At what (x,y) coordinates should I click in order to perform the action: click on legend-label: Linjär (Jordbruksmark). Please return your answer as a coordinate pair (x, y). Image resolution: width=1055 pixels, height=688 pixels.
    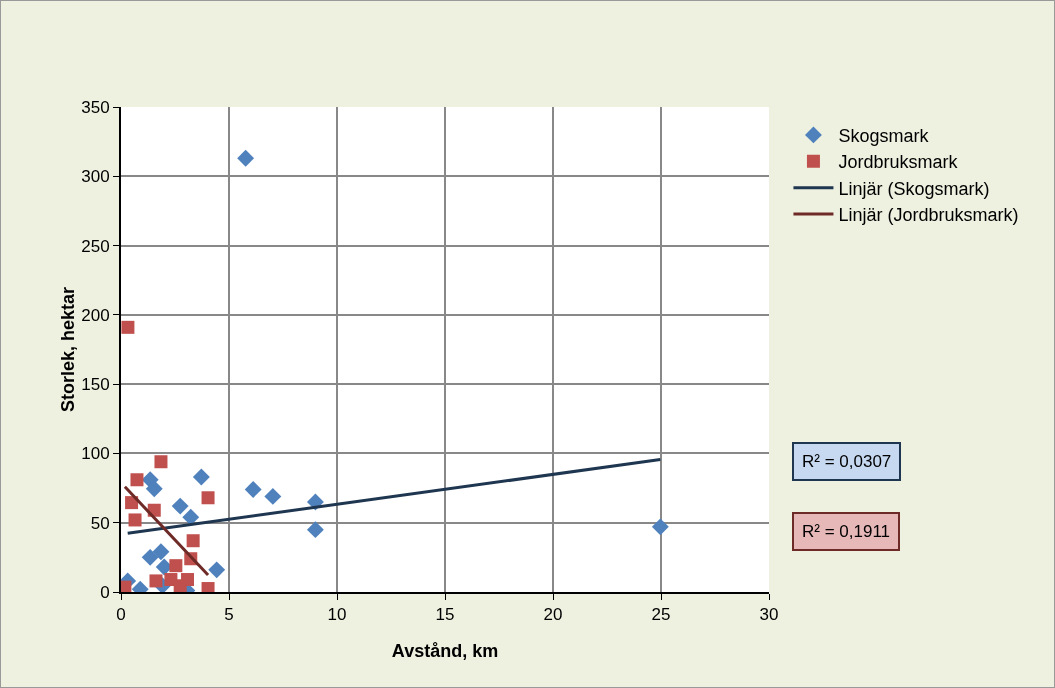
    Looking at the image, I should click on (928, 215).